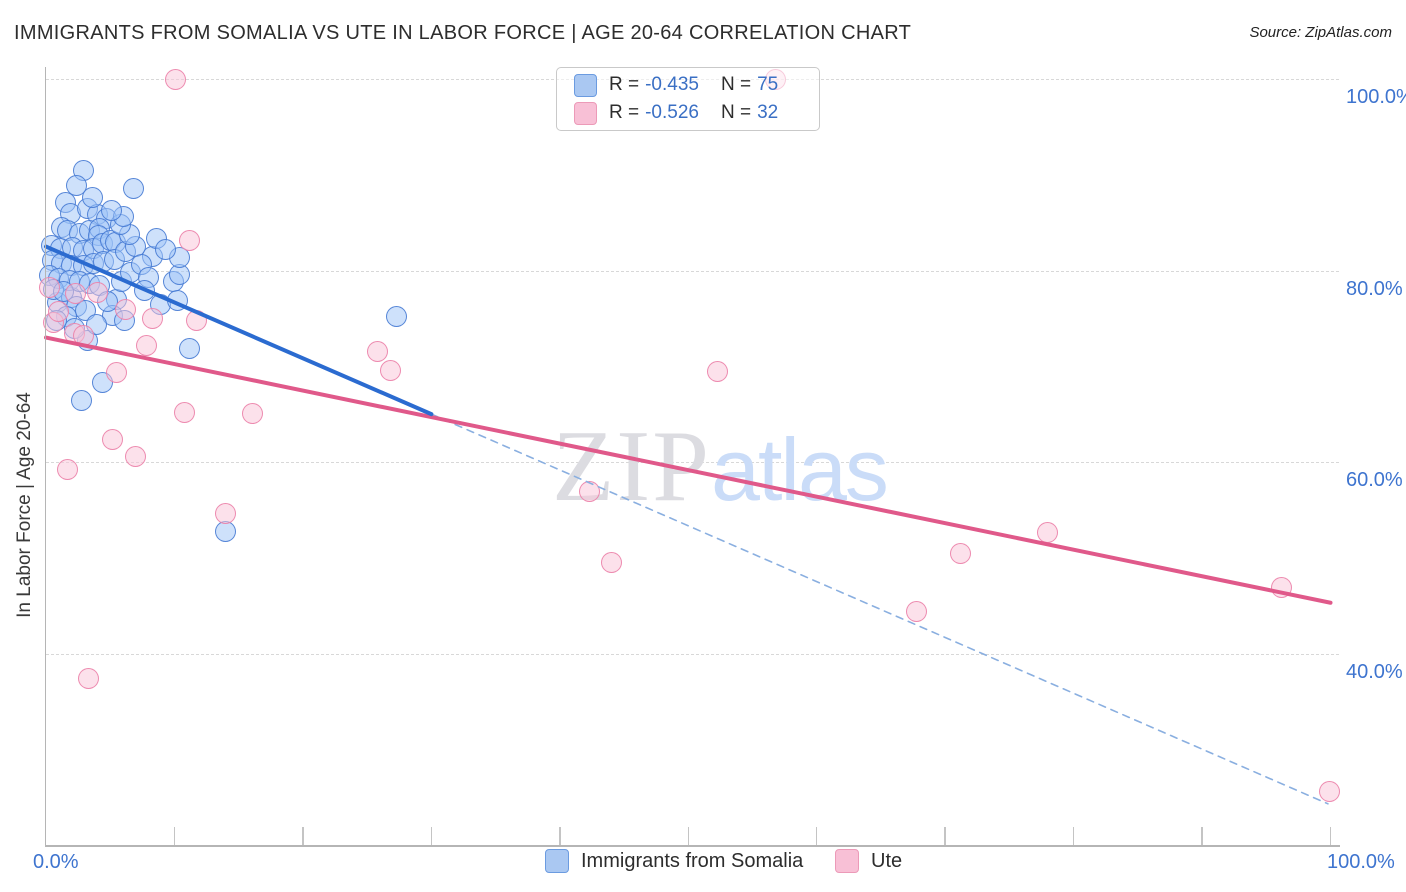 Image resolution: width=1406 pixels, height=892 pixels. What do you see at coordinates (1374, 288) in the screenshot?
I see `y-tick-label: 80.0%` at bounding box center [1374, 288].